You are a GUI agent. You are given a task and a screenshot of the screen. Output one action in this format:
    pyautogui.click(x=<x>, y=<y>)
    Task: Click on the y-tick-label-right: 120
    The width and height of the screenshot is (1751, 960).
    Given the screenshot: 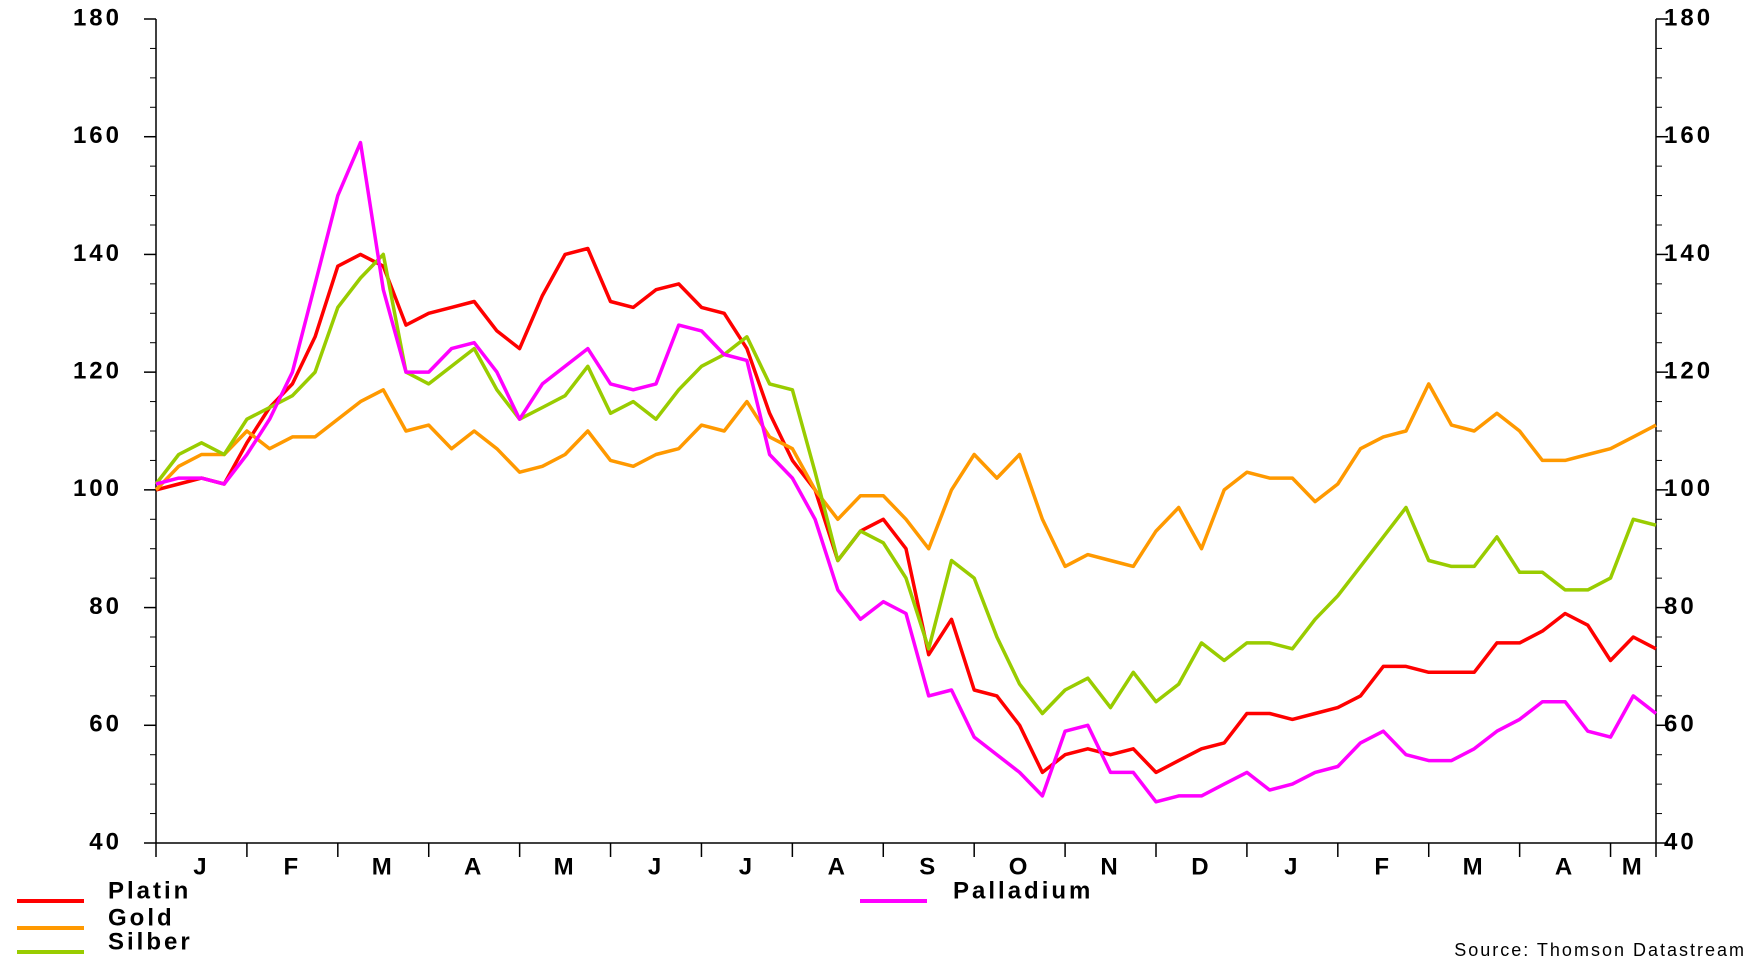 What is the action you would take?
    pyautogui.click(x=1688, y=370)
    